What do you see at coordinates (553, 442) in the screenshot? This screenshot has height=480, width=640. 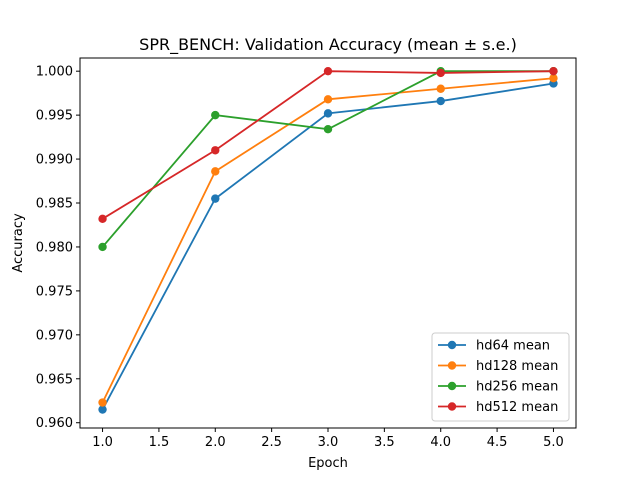 I see `x-tick-label: 5.0` at bounding box center [553, 442].